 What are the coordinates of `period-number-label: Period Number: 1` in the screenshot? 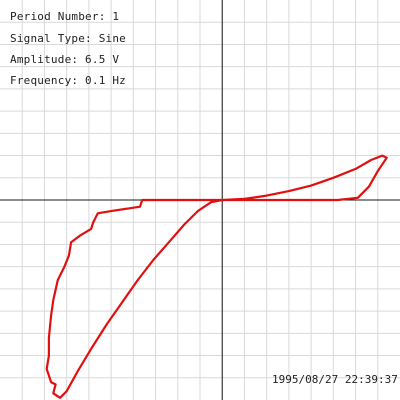 It's located at (65, 16).